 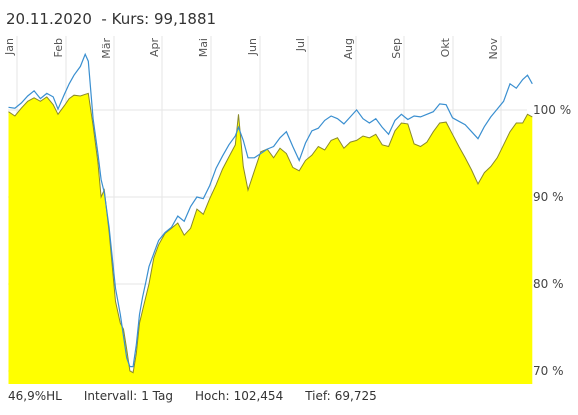 I want to click on title-date: 20.11.2020, so click(x=49, y=19).